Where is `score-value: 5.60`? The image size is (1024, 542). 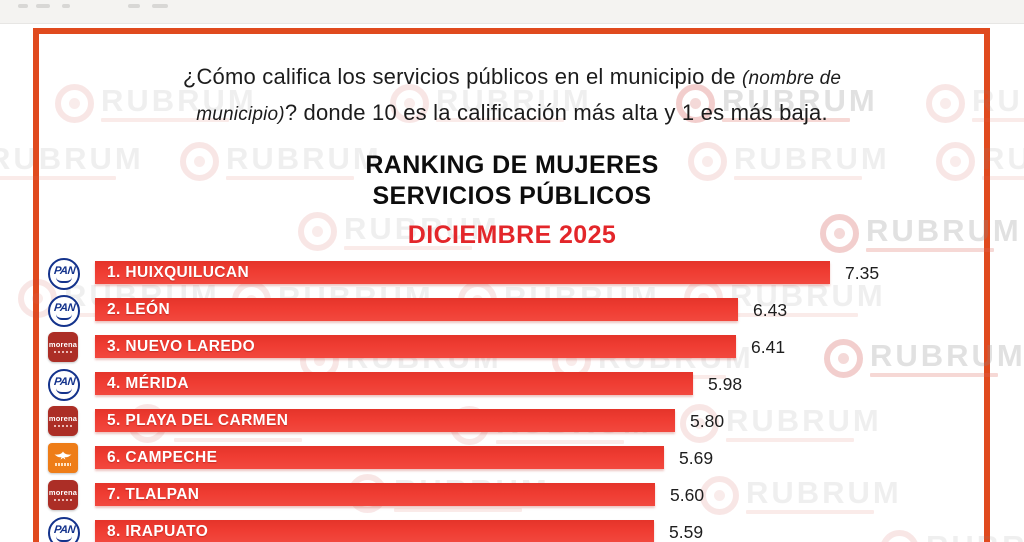
score-value: 5.60 is located at coordinates (687, 495).